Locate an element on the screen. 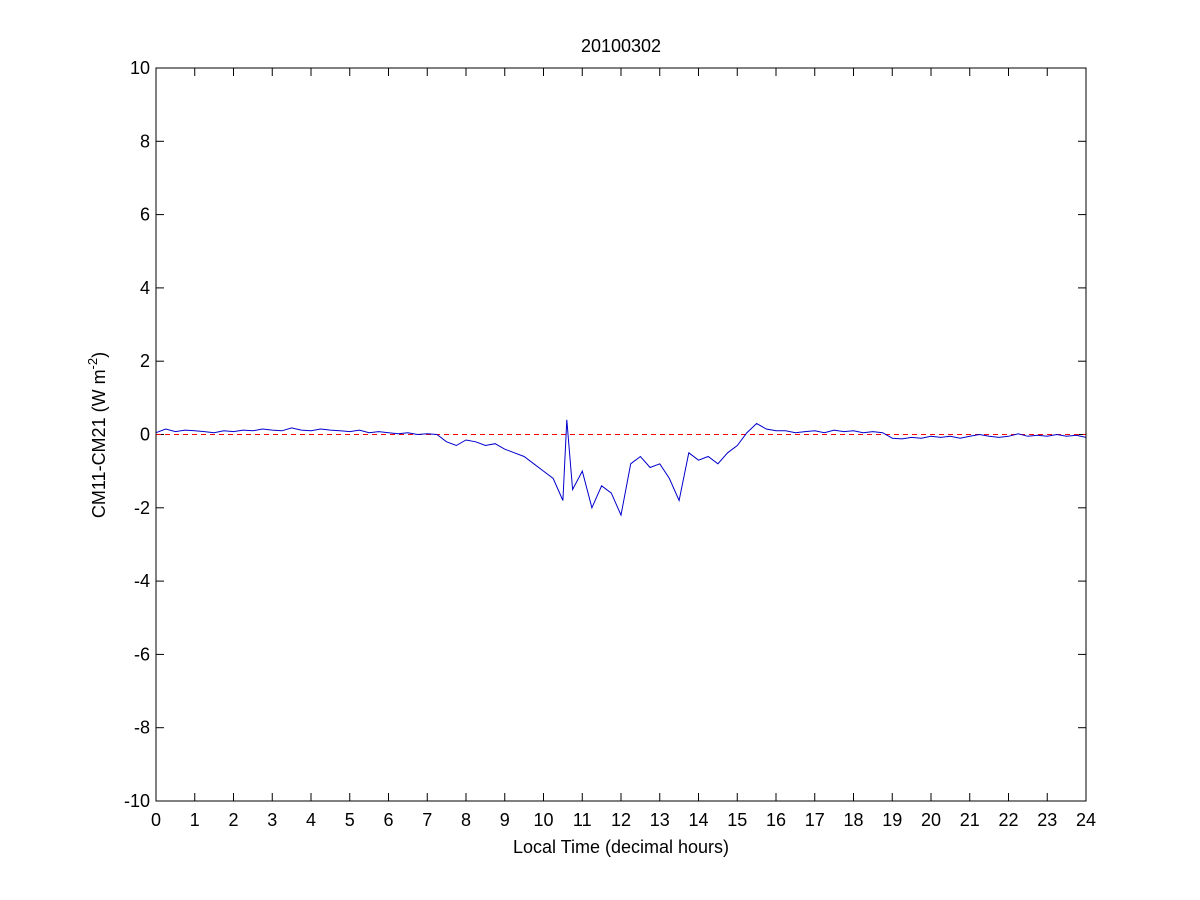 This screenshot has height=900, width=1200. x-tick-label-12: 12 is located at coordinates (621, 820).